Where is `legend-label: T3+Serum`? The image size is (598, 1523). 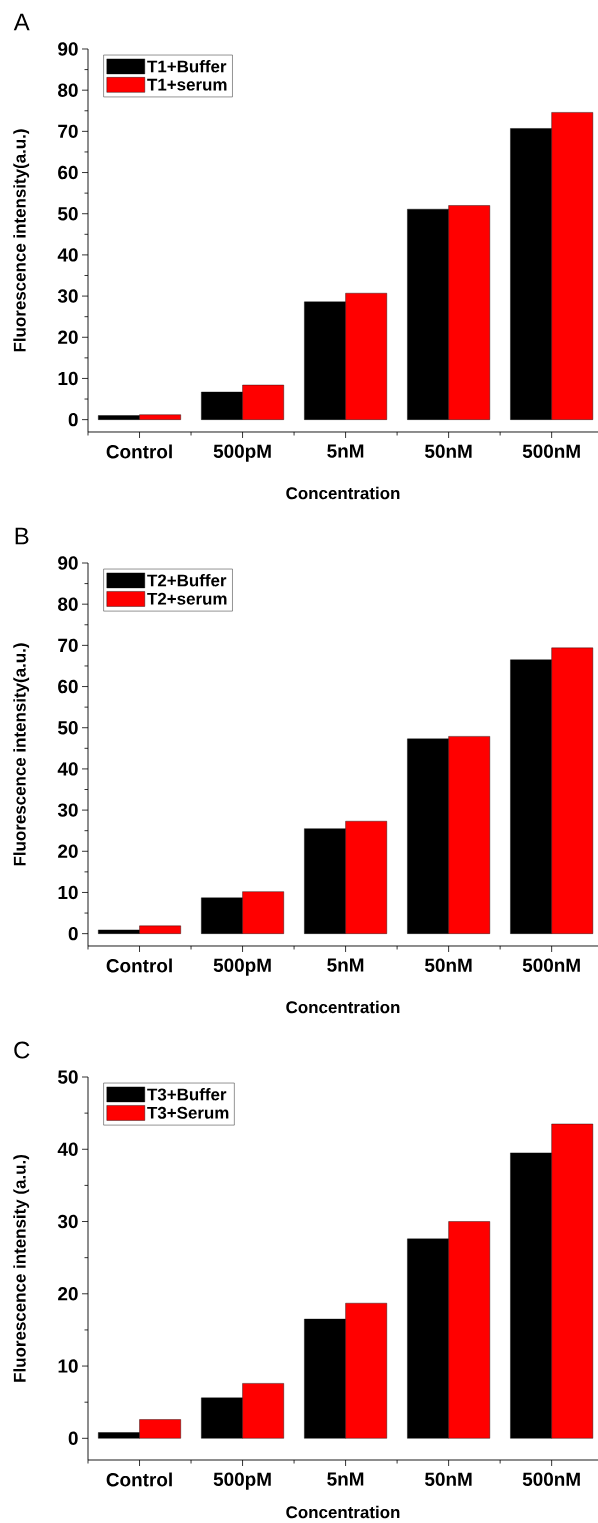
legend-label: T3+Serum is located at coordinates (188, 1112).